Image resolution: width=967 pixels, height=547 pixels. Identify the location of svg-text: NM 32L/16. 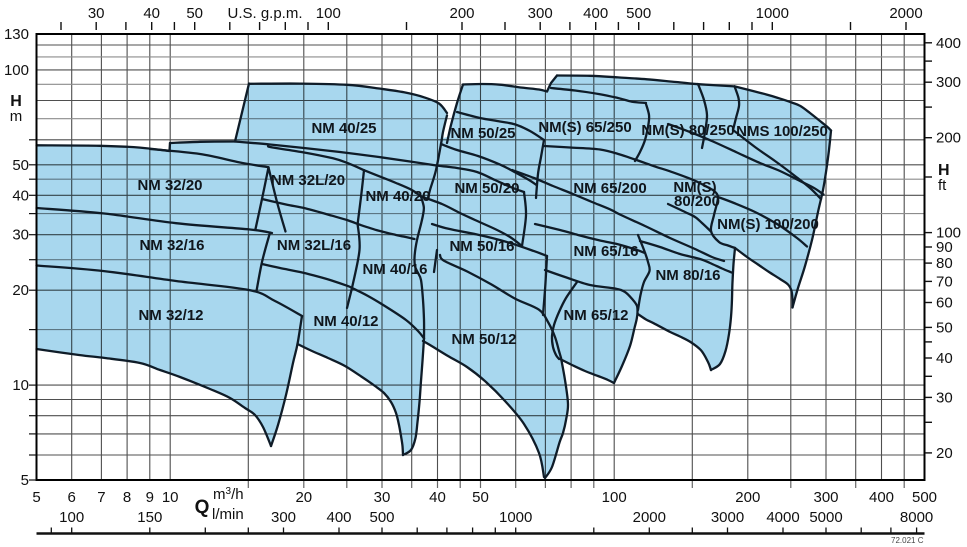
(314, 245).